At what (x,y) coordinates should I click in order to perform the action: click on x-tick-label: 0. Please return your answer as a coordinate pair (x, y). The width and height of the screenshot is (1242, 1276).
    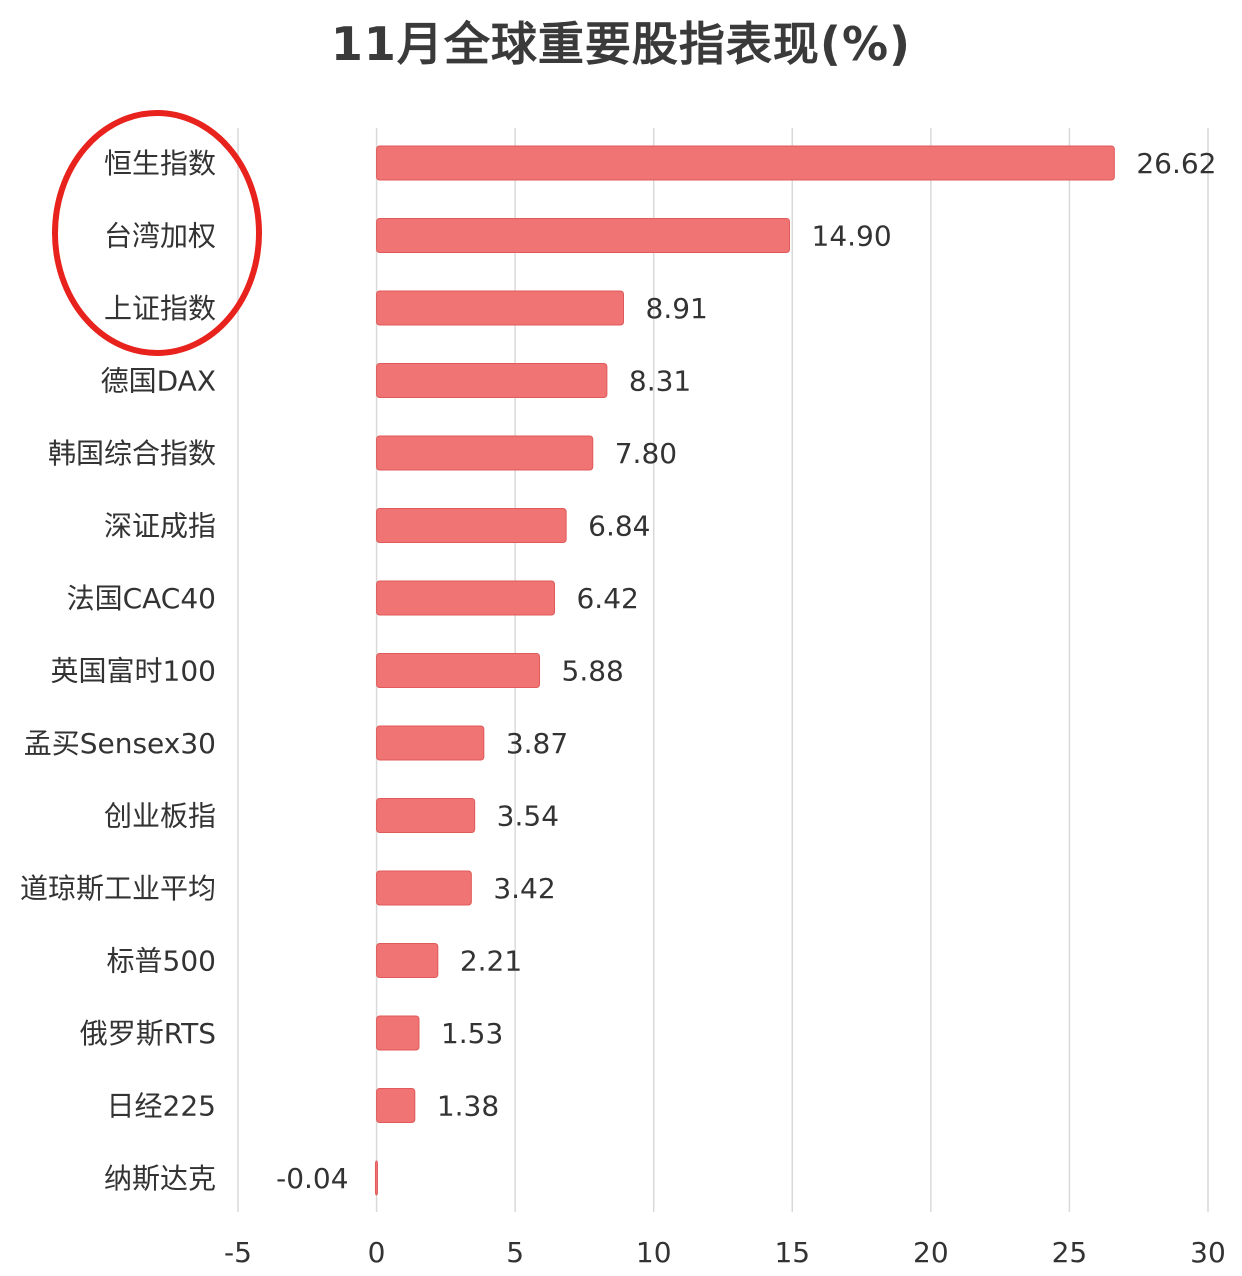
    Looking at the image, I should click on (377, 1252).